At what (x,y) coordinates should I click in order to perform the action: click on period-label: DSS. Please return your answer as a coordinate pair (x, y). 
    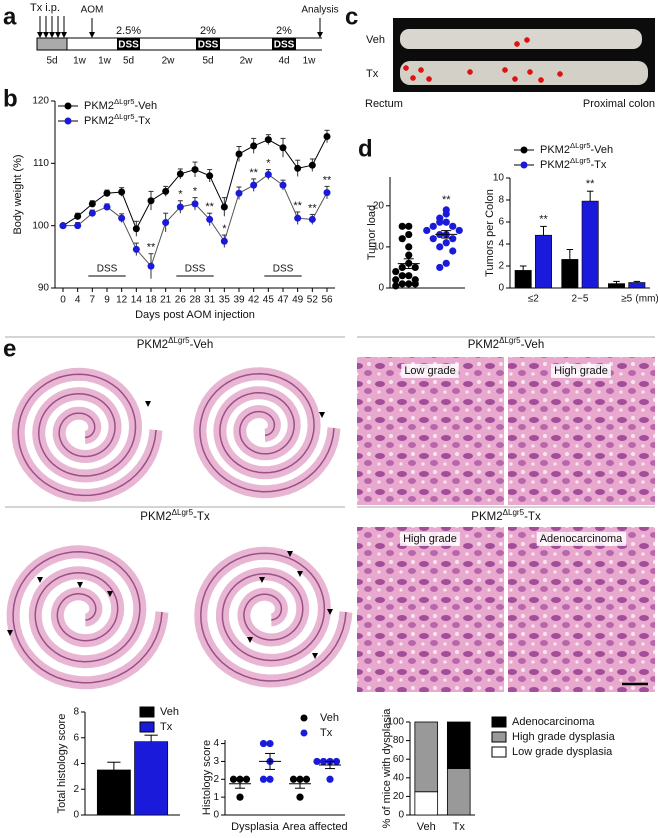
    Looking at the image, I should click on (283, 269).